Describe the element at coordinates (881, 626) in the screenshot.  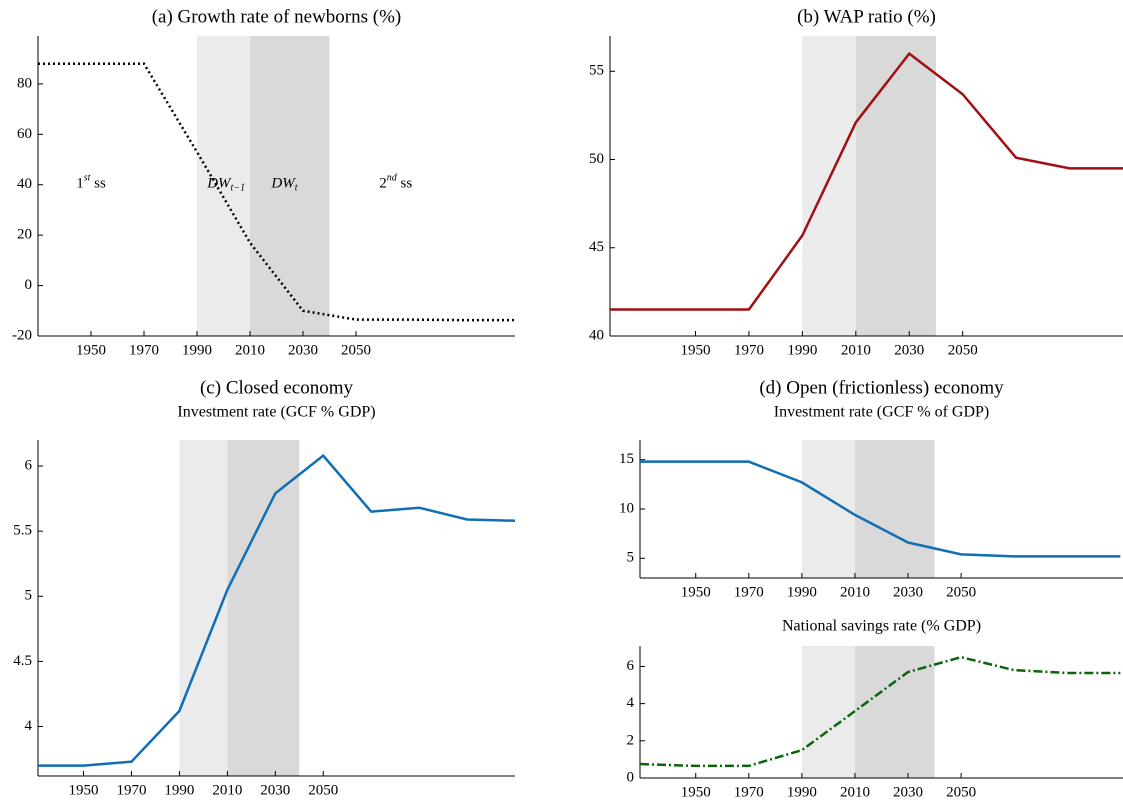
I see `panel-subtitle: National savings rate (% GDP)` at that location.